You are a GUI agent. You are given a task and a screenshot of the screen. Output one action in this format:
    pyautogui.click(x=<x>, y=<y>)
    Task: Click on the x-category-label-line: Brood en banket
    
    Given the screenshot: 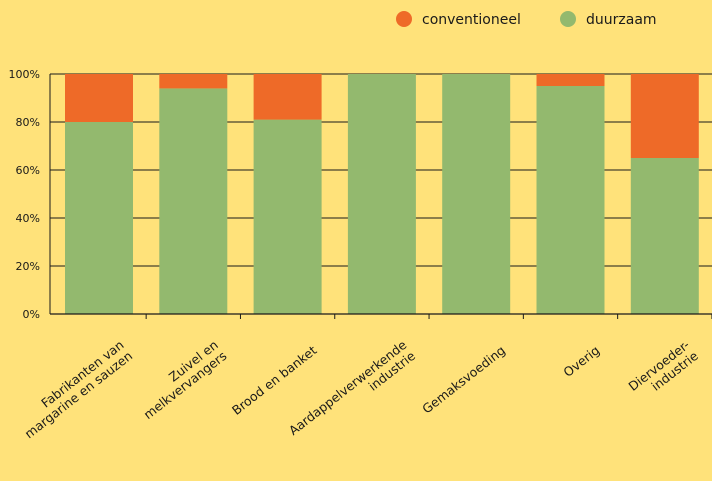 What is the action you would take?
    pyautogui.click(x=274, y=379)
    